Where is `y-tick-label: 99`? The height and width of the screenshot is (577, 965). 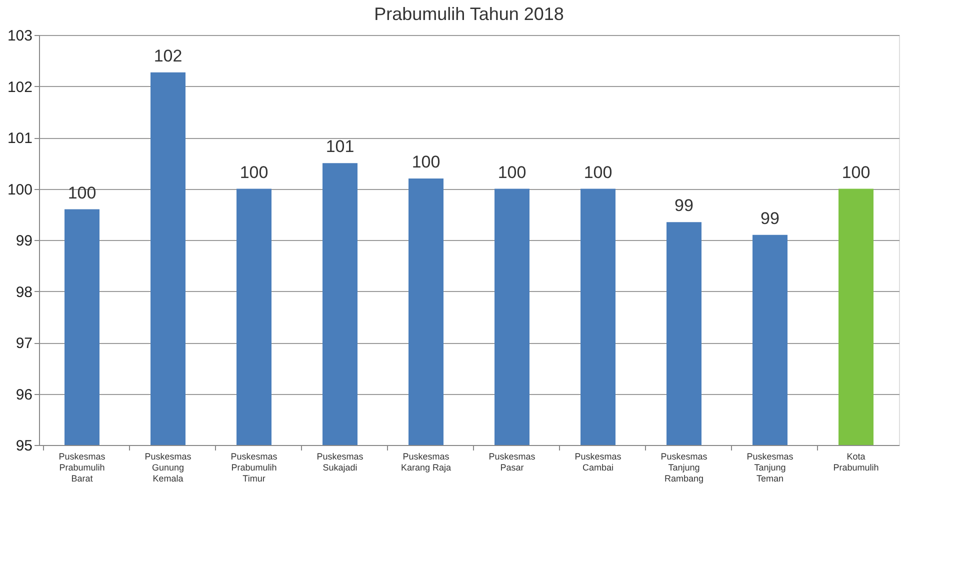 y-tick-label: 99 is located at coordinates (24, 241).